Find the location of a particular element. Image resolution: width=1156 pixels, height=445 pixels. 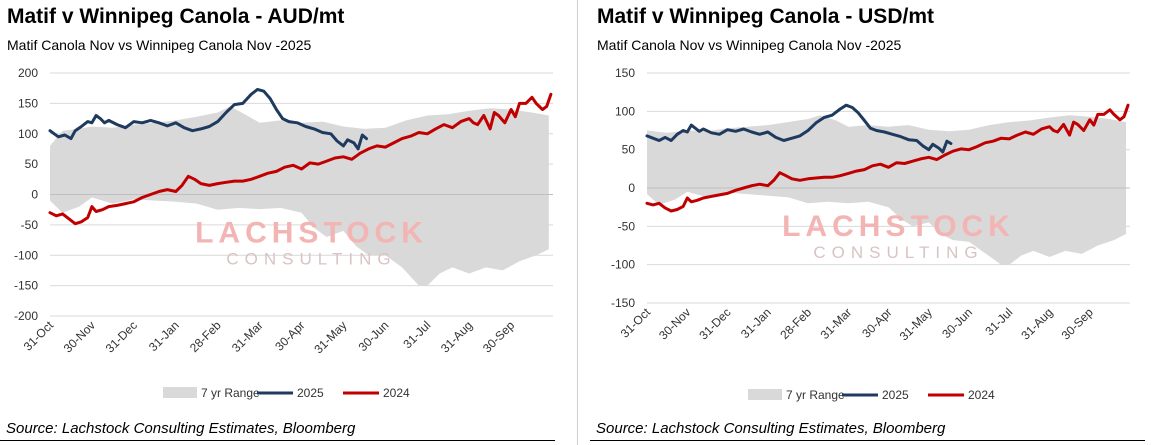

panel-divider is located at coordinates (577, 222).